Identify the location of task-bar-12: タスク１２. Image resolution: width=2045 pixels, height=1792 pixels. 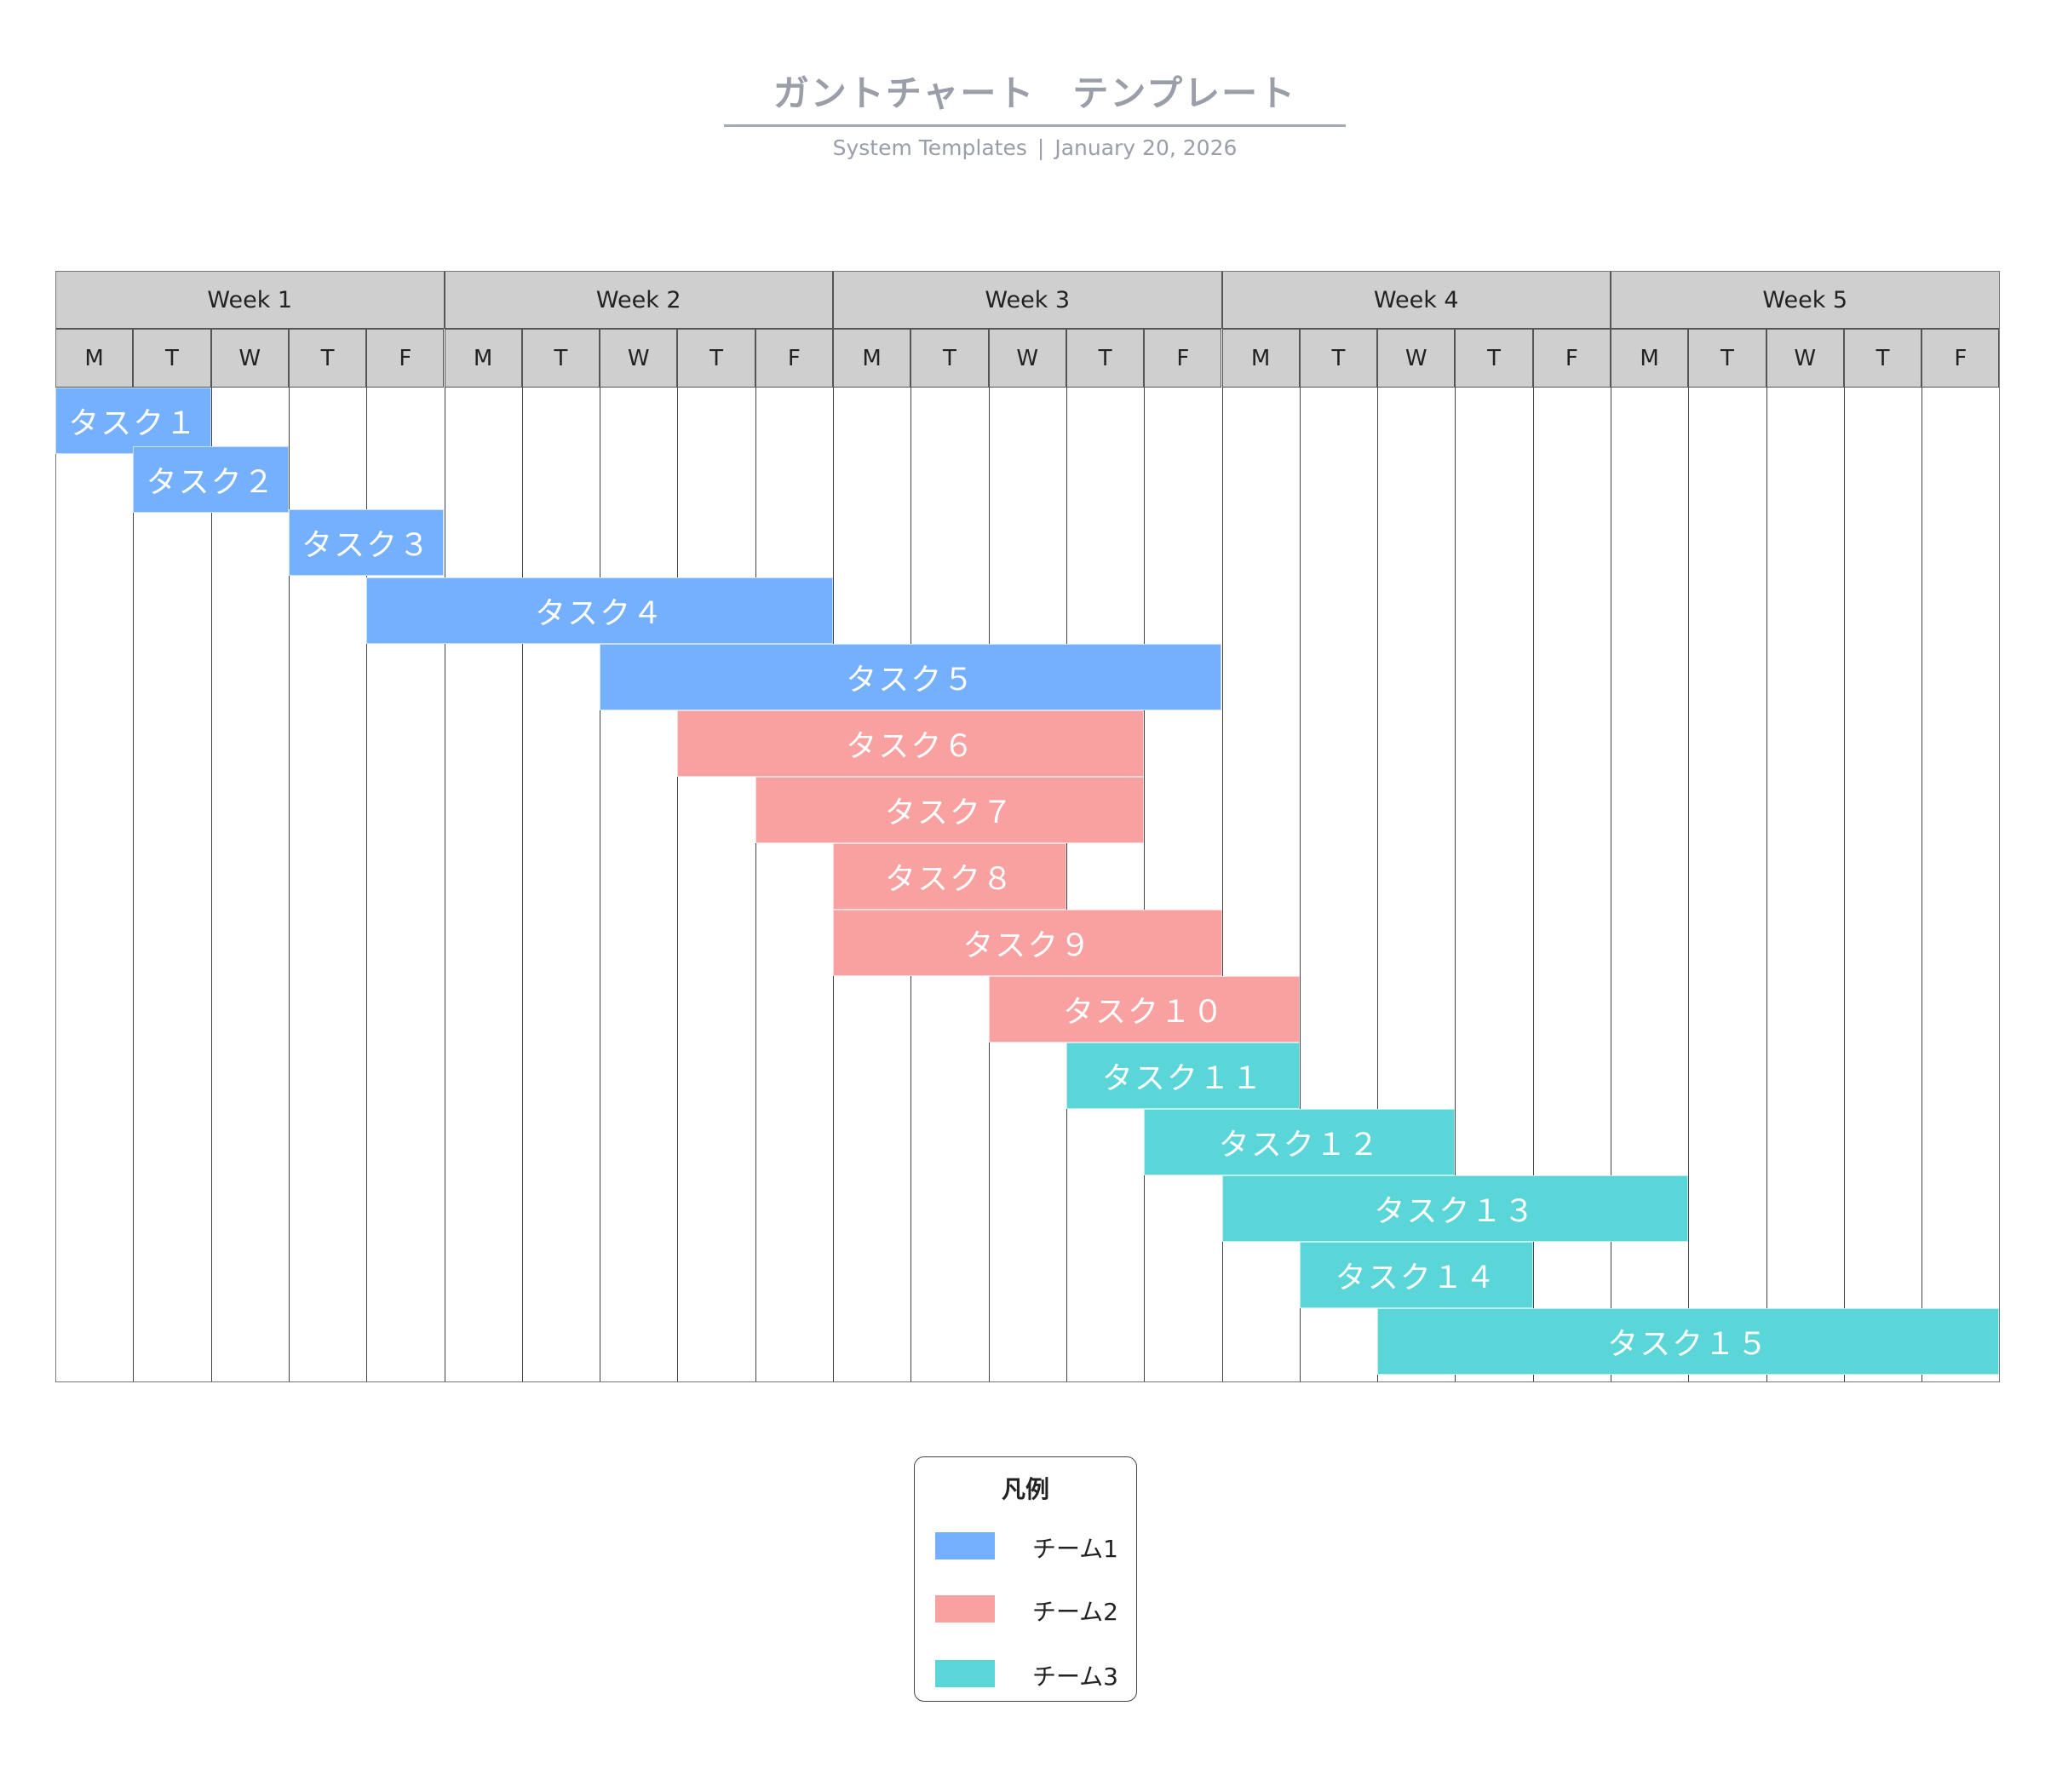
(1300, 1142).